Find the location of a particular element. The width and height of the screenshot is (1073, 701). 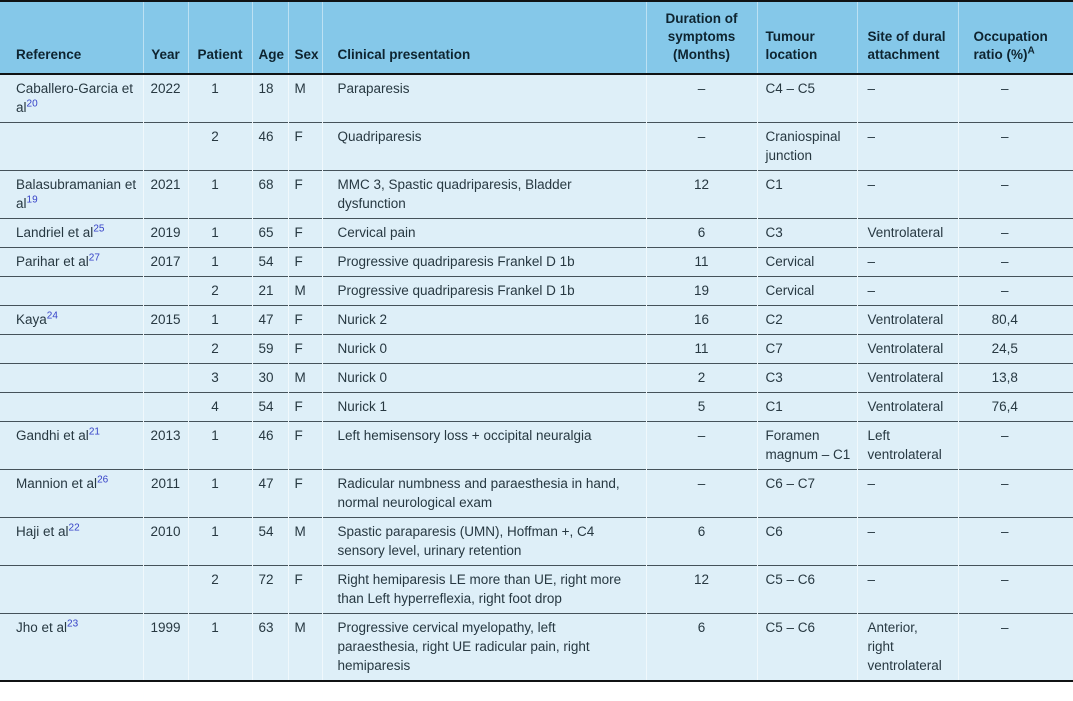

table-row: 3 30 M Nurick 0 2 C3 Ventrolateral 13,8 is located at coordinates (536, 378).